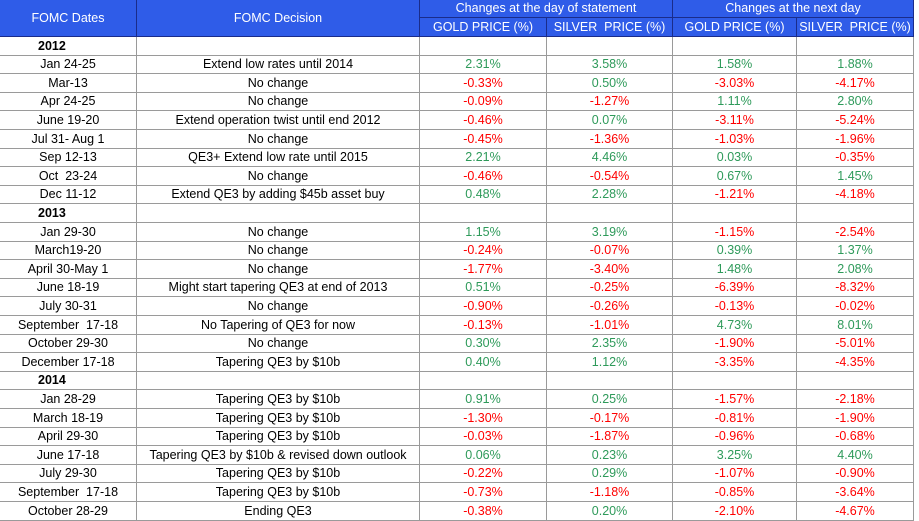  What do you see at coordinates (68, 102) in the screenshot?
I see `date-cell: Apr 24-25` at bounding box center [68, 102].